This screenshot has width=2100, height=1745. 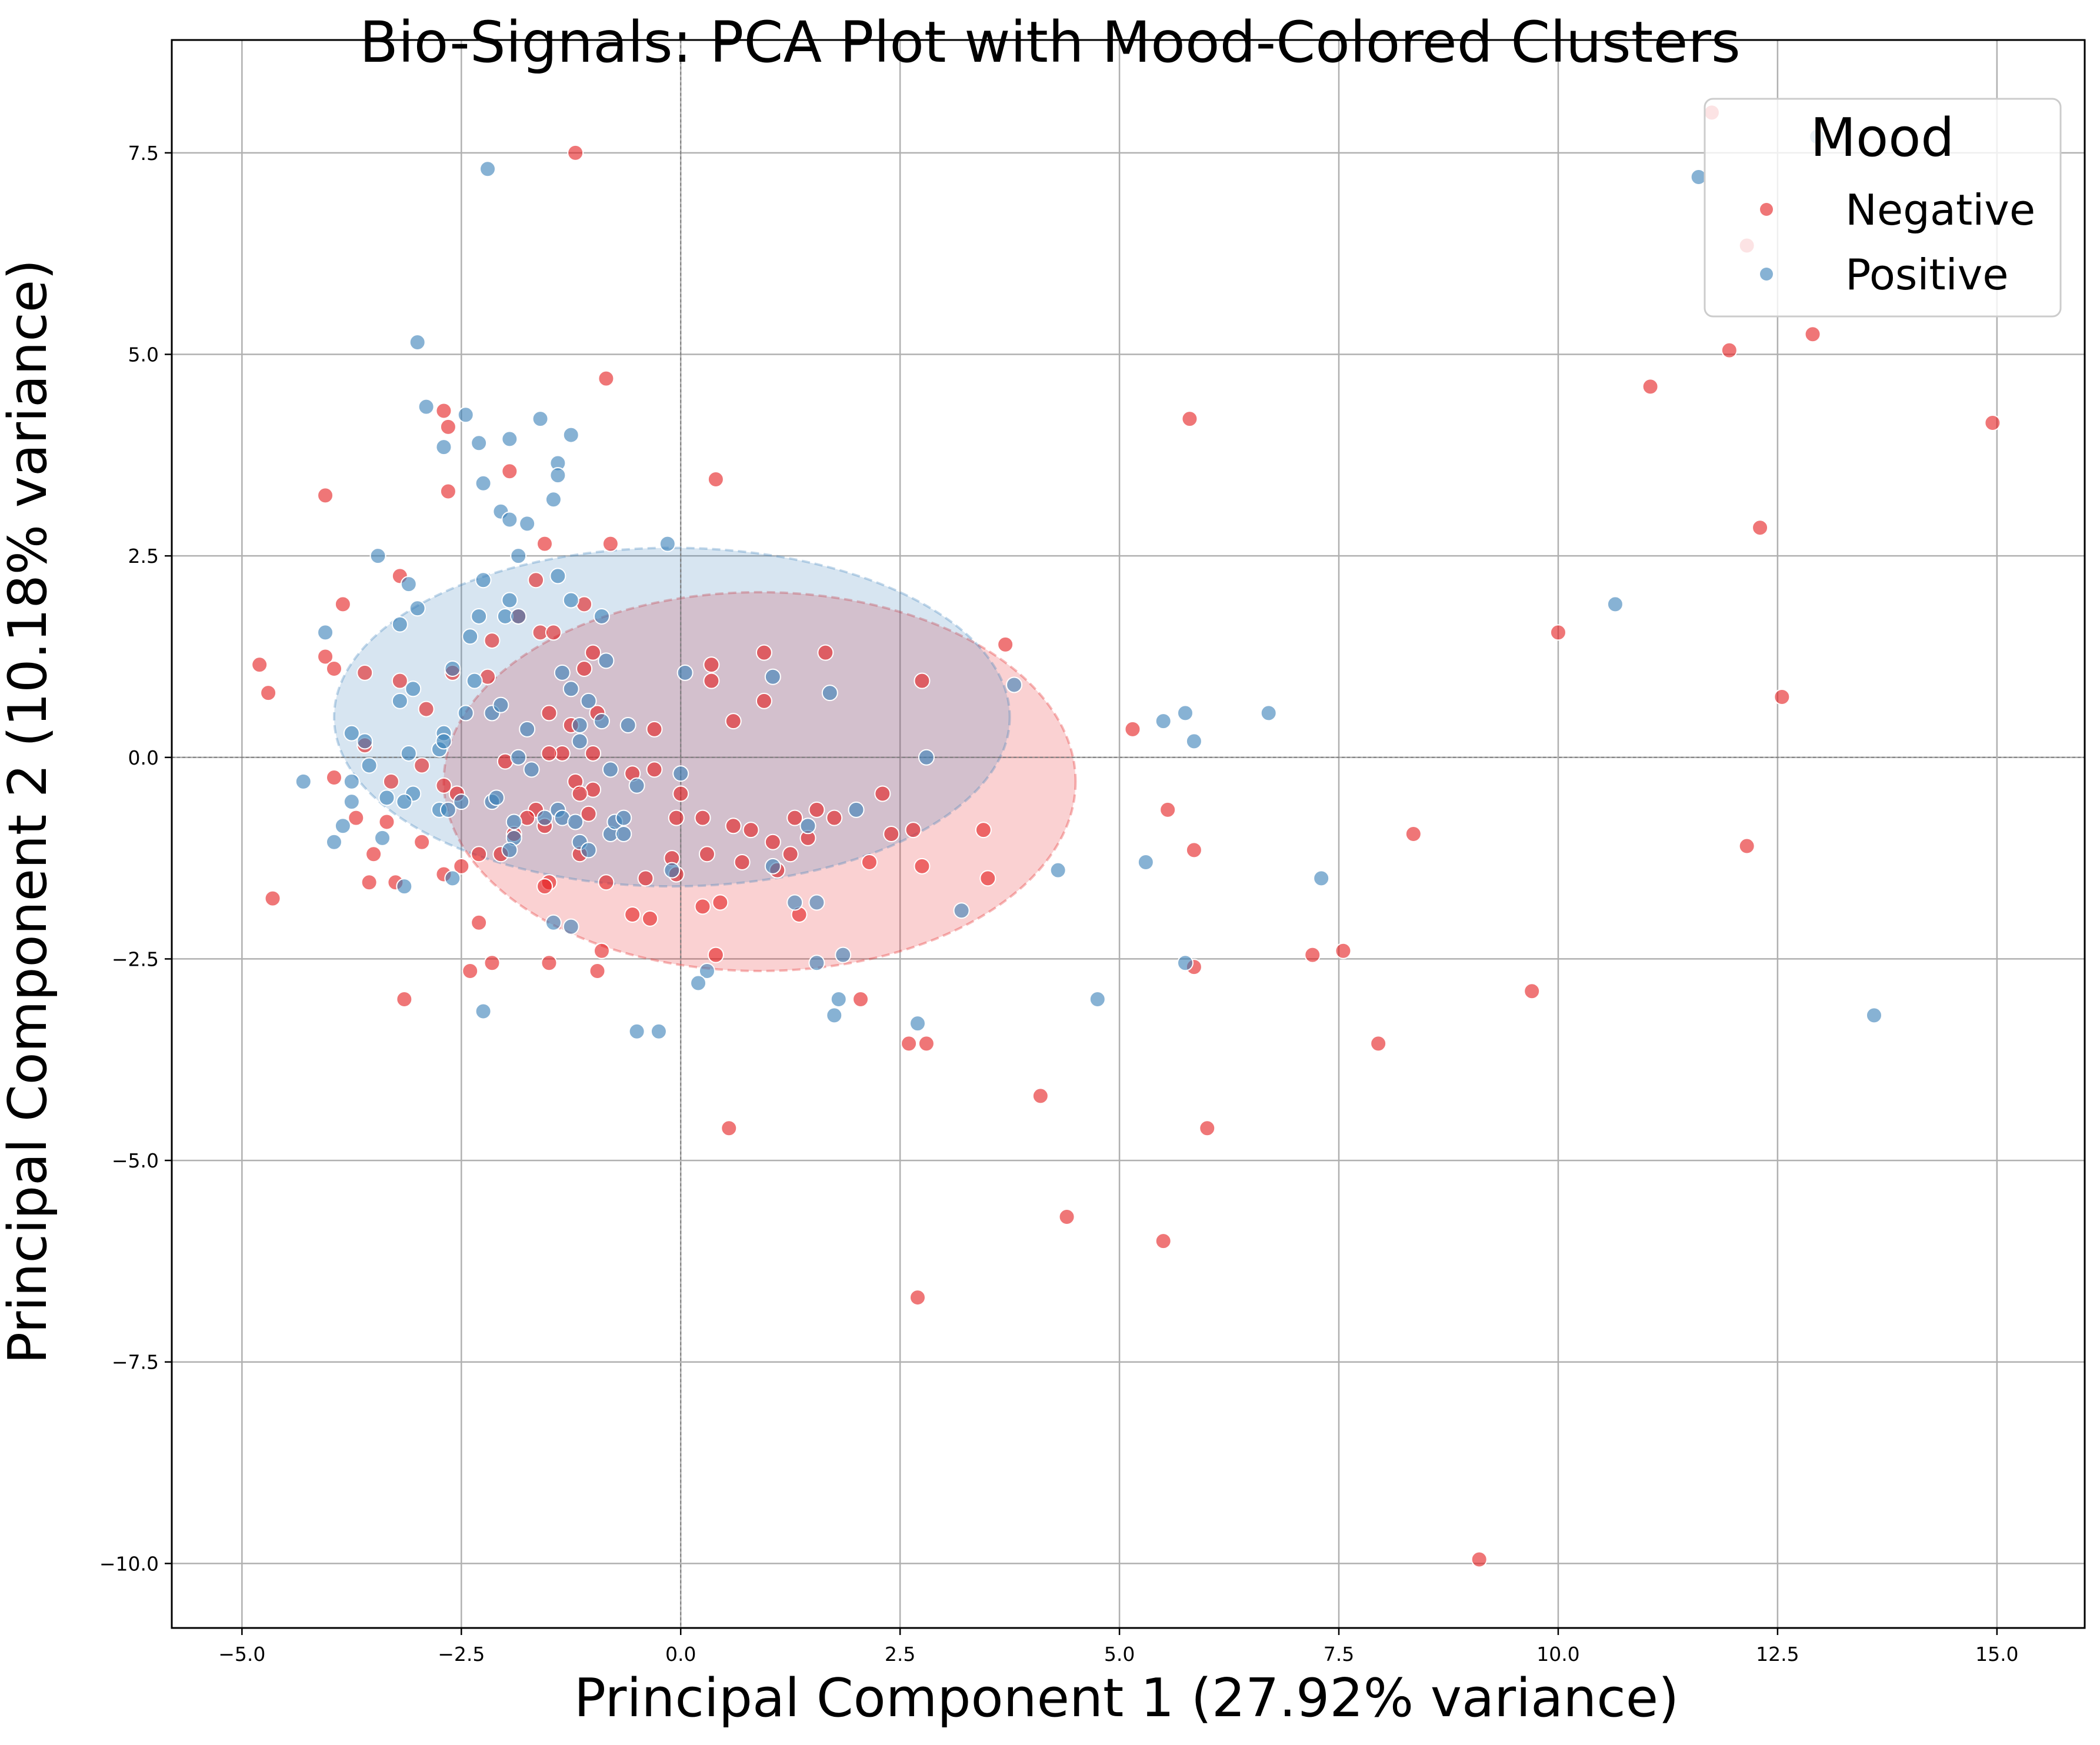 I want to click on legend-label-negative: Negative, so click(x=1940, y=210).